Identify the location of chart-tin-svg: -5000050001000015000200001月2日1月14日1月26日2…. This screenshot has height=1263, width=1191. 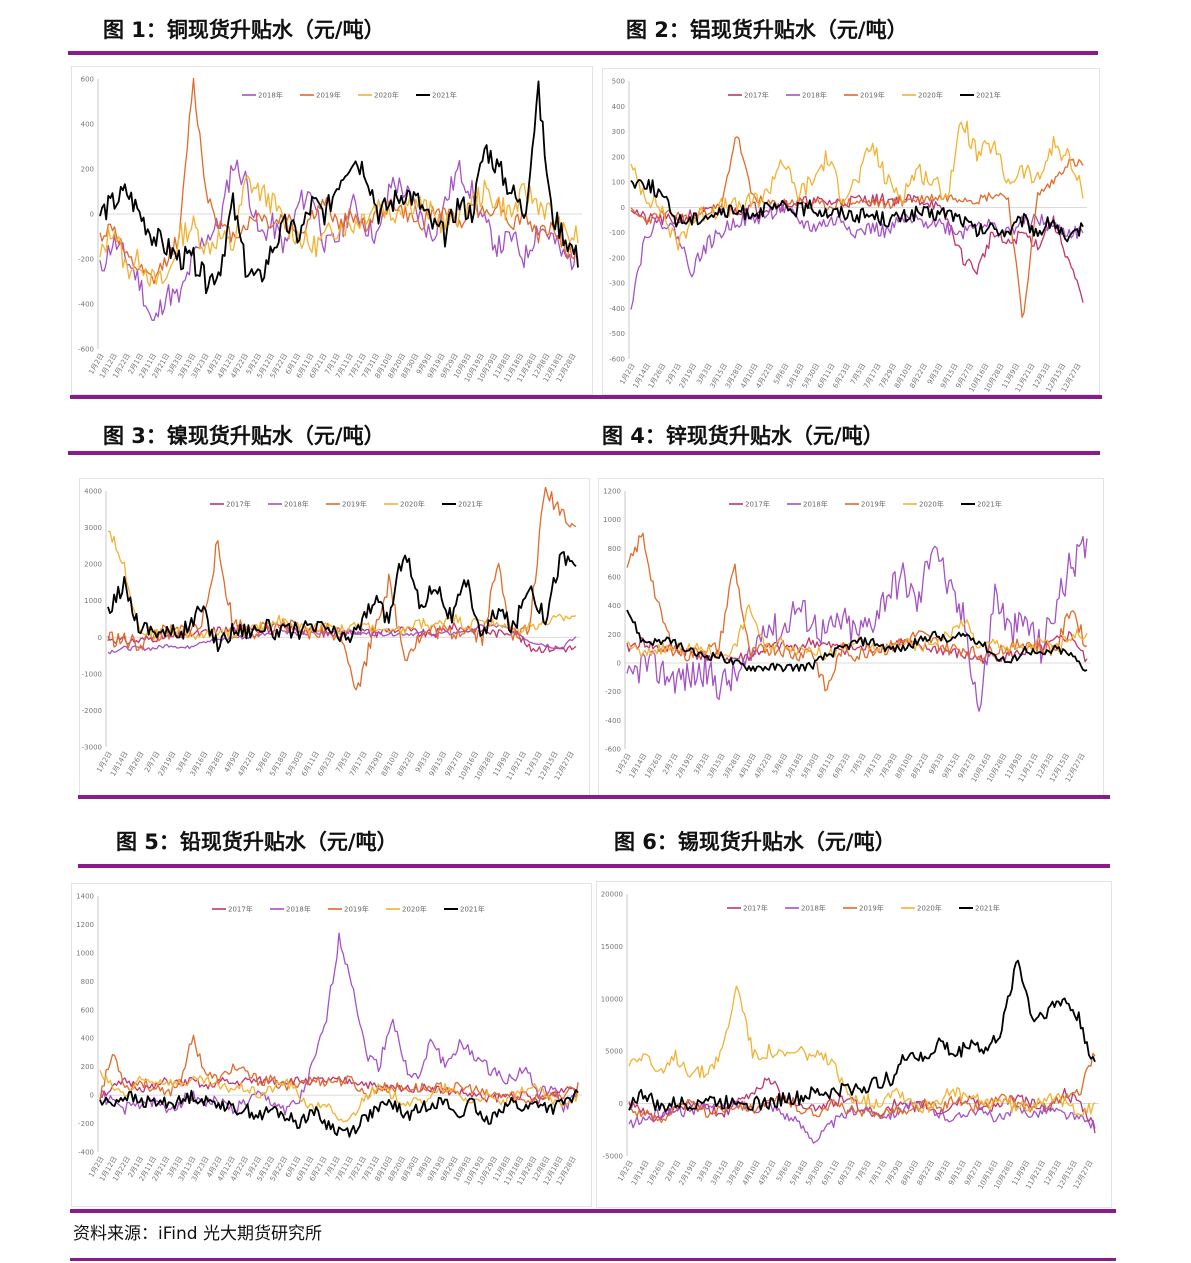
(850, 1041).